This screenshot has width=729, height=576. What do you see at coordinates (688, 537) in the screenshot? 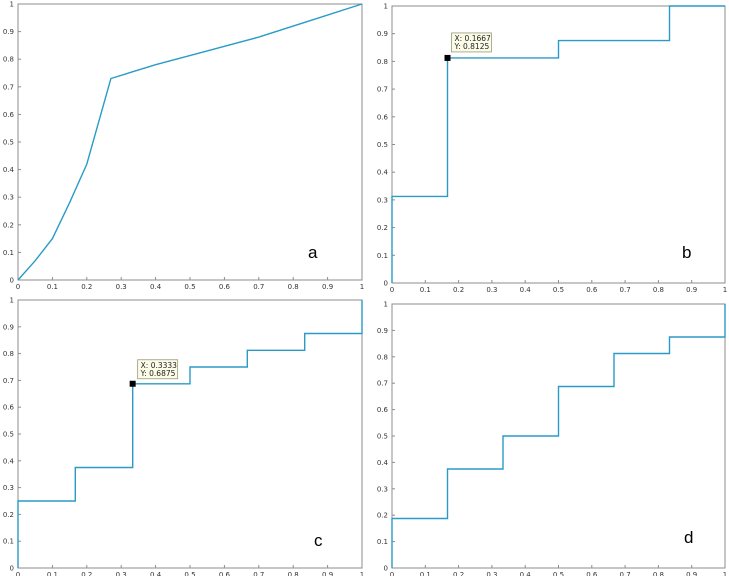
I see `panel-letter-d: d` at bounding box center [688, 537].